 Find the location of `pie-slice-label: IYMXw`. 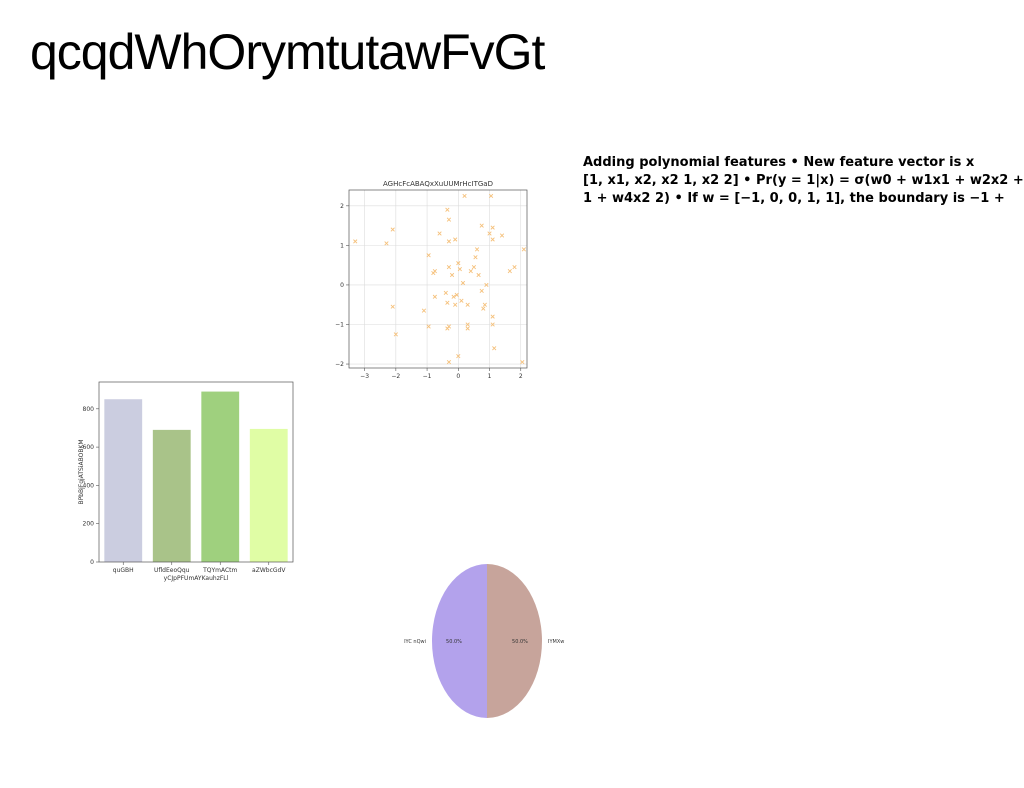

pie-slice-label: IYMXw is located at coordinates (556, 642).